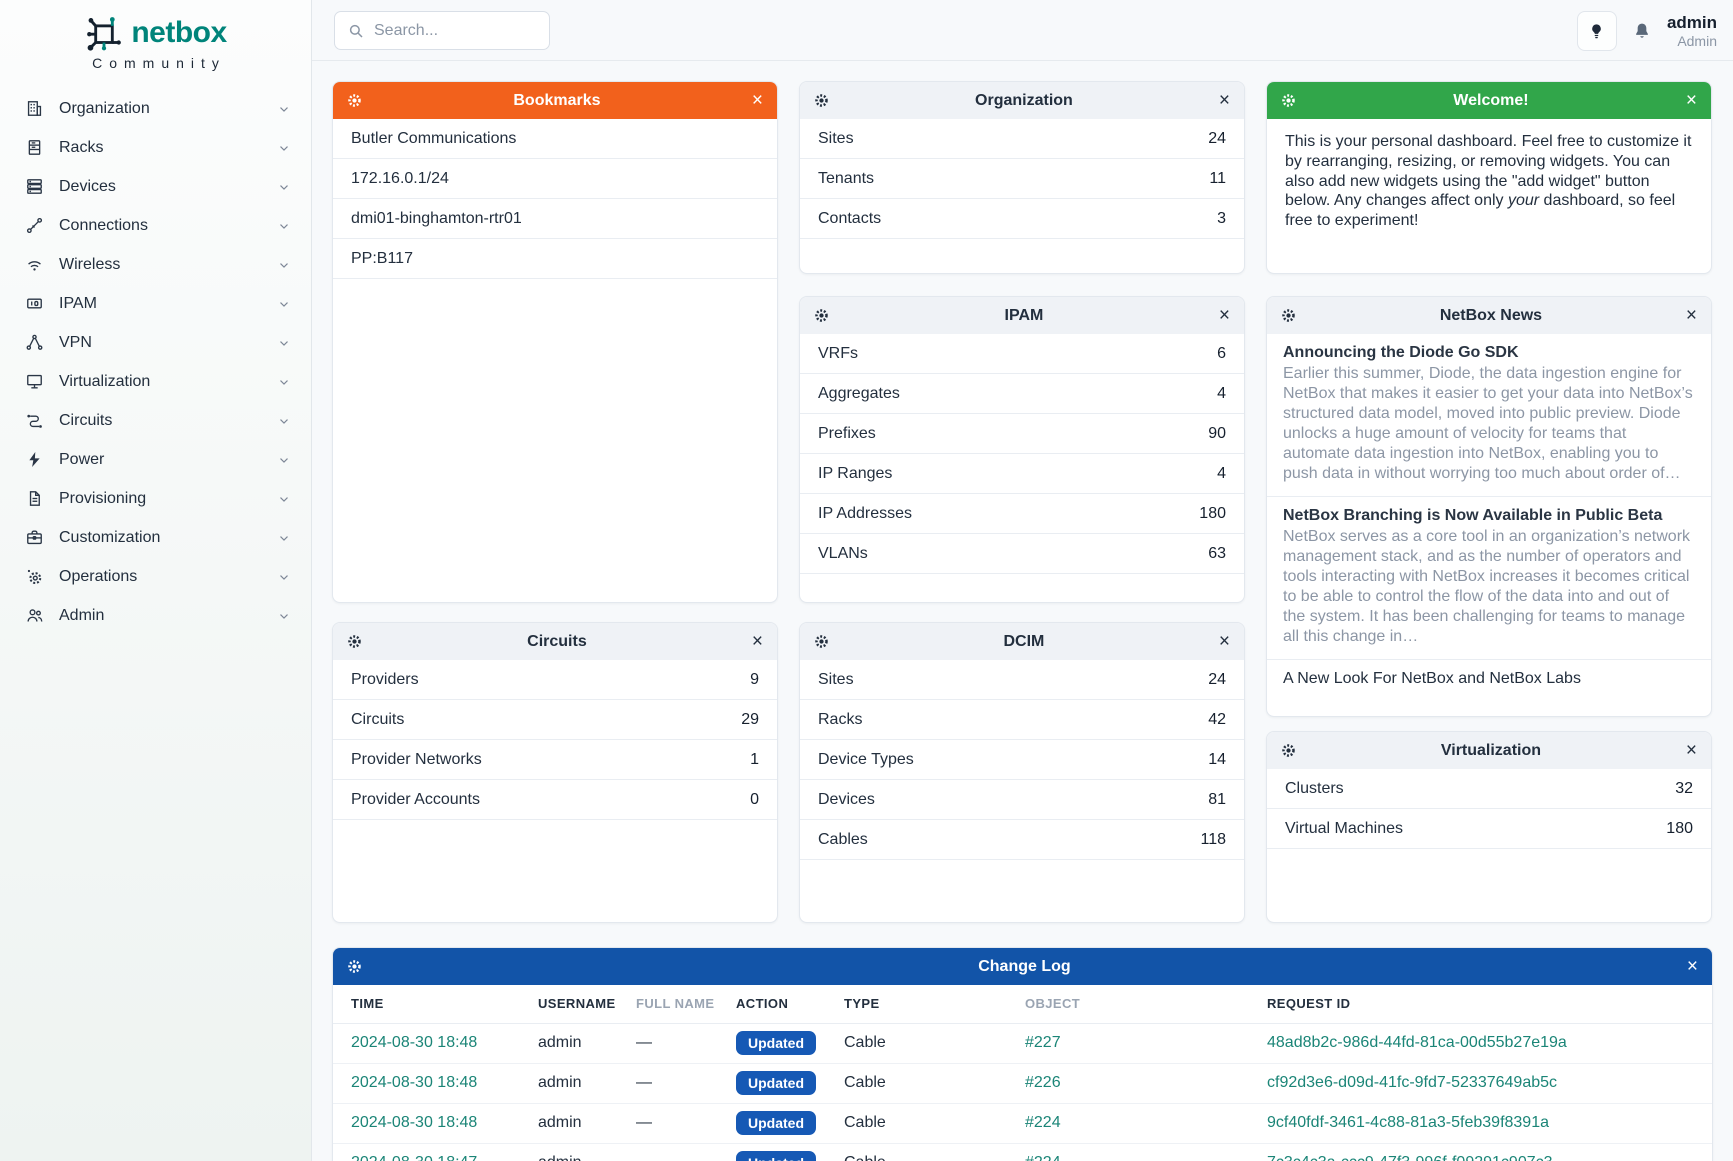  I want to click on widget-title: NetBox News, so click(1491, 315).